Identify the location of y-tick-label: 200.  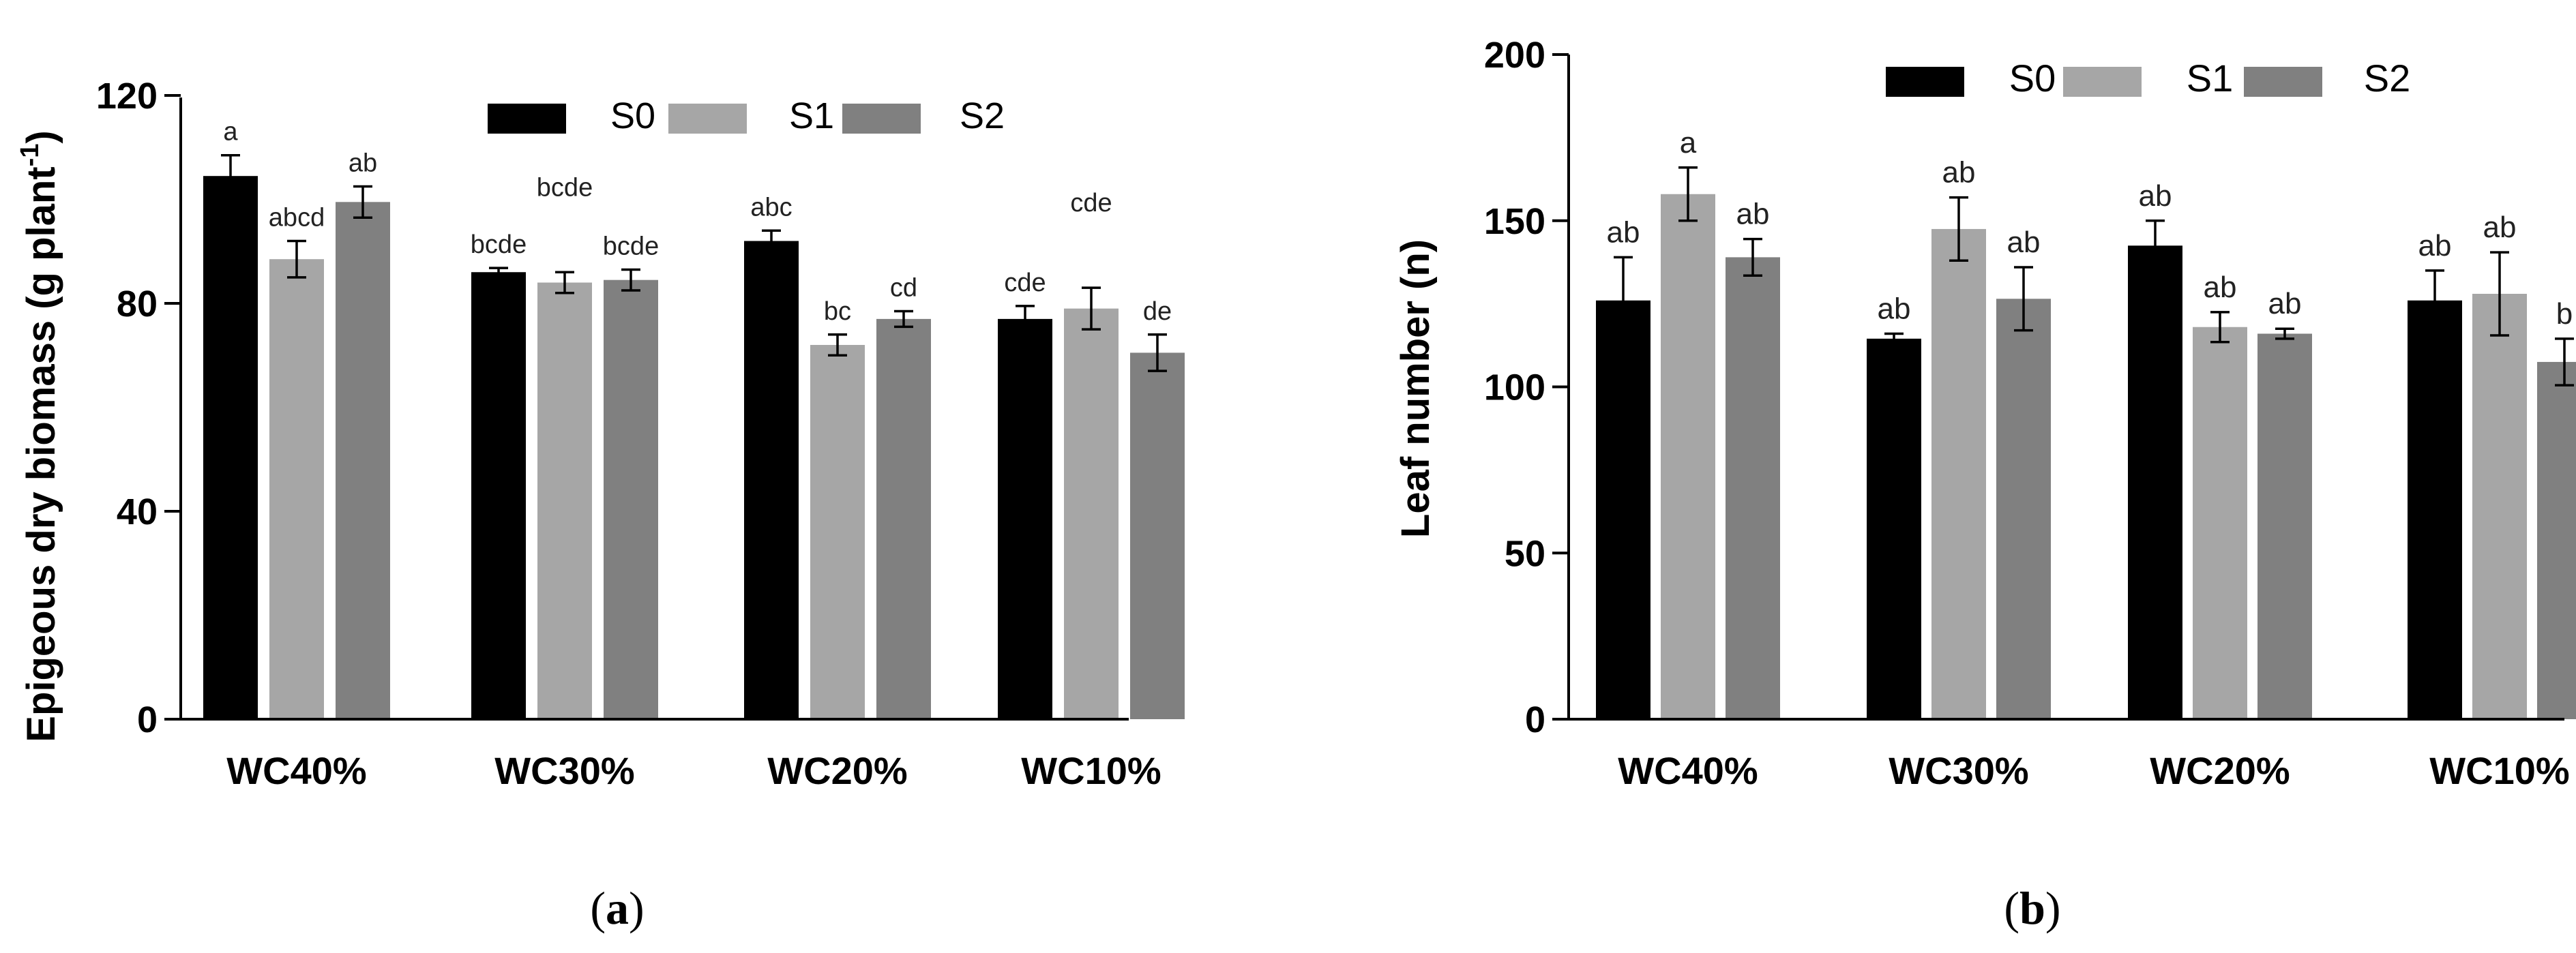
(1514, 56).